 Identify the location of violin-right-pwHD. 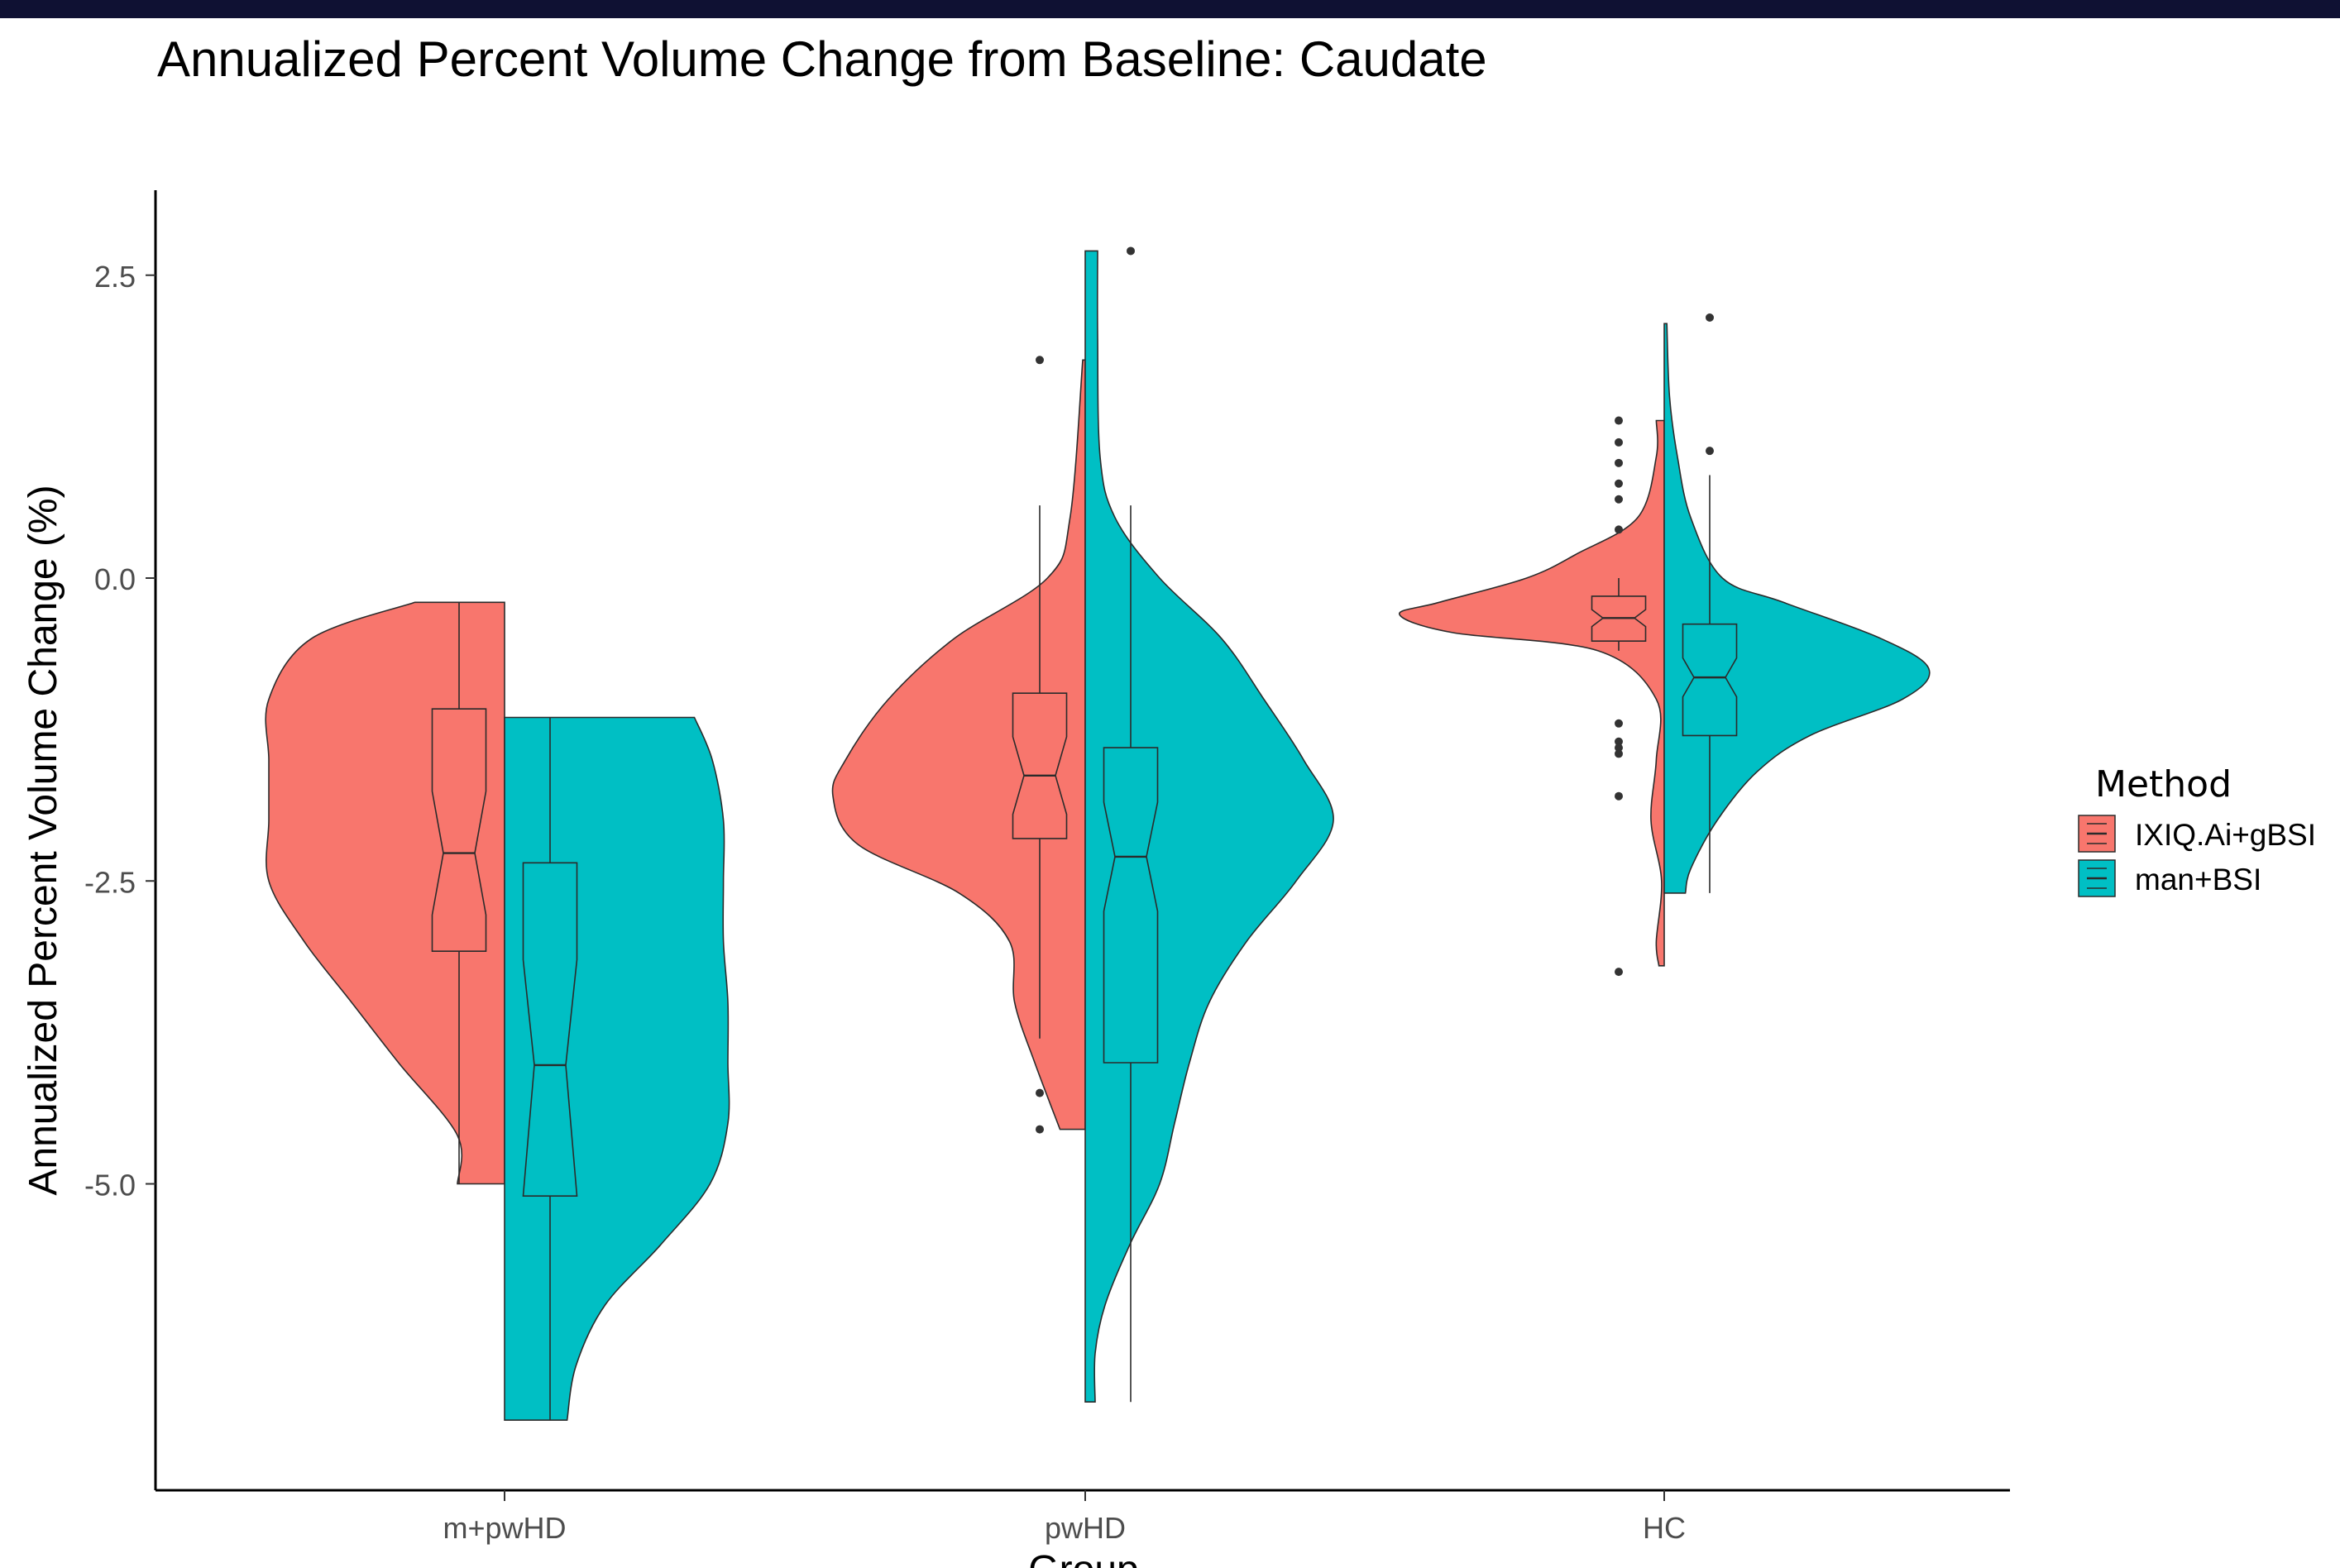
(1209, 826).